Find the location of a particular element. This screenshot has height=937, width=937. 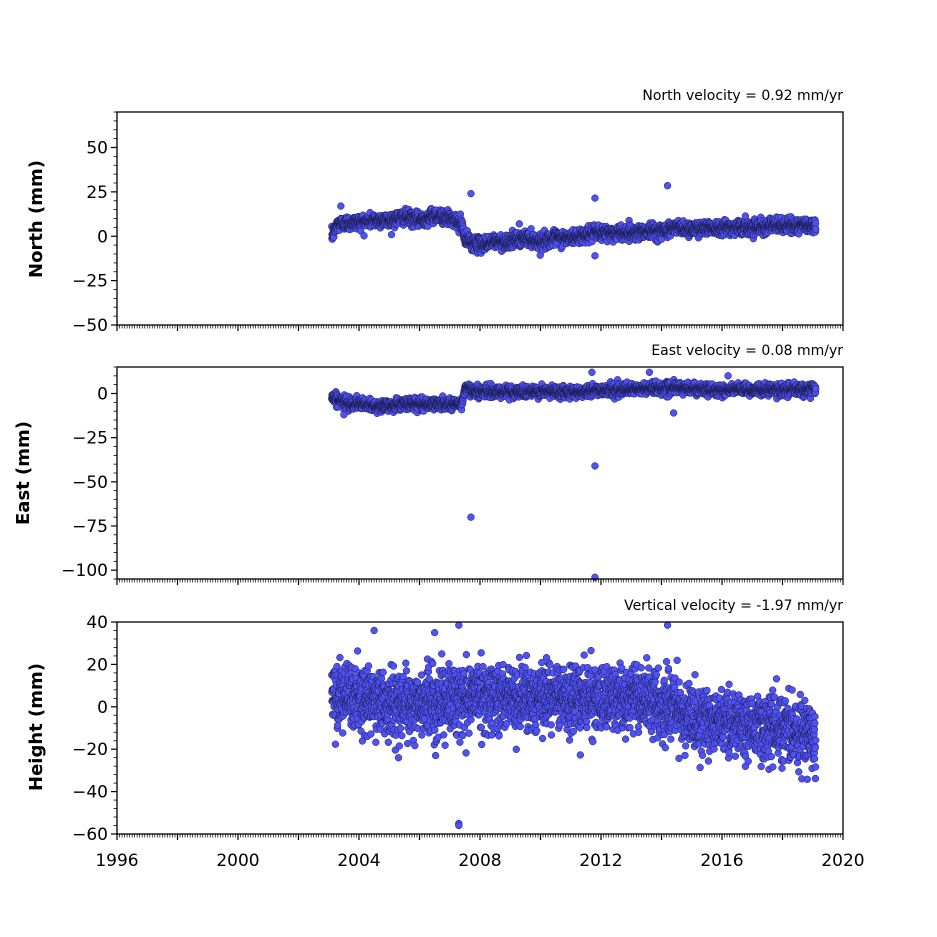

east-ylabel: East (mm) is located at coordinates (23, 473).